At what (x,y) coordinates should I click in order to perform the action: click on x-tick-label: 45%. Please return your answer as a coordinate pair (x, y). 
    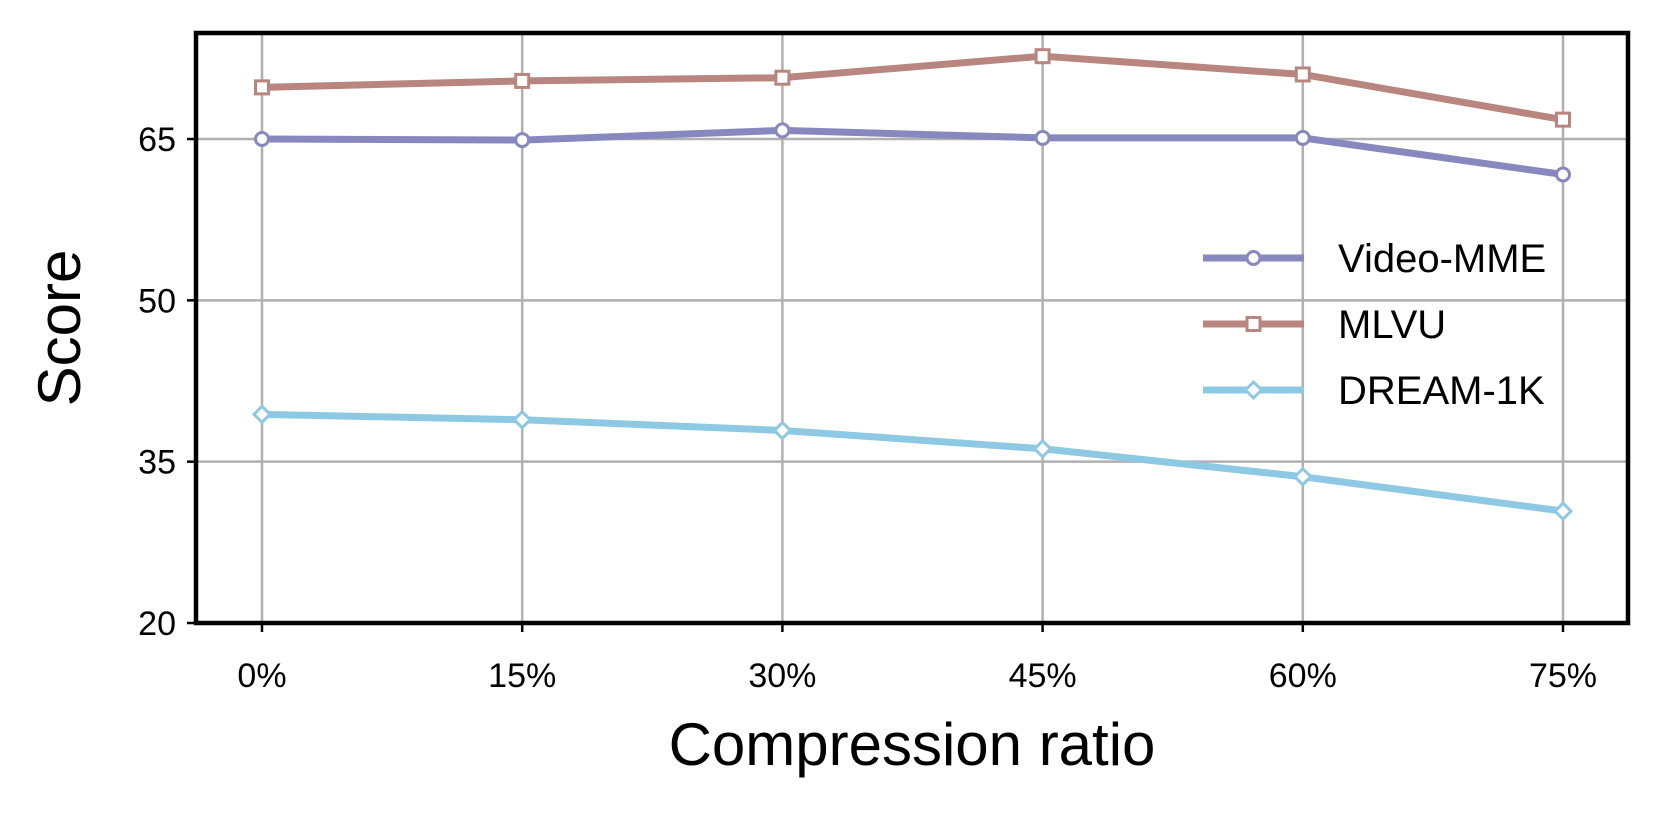
    Looking at the image, I should click on (1043, 676).